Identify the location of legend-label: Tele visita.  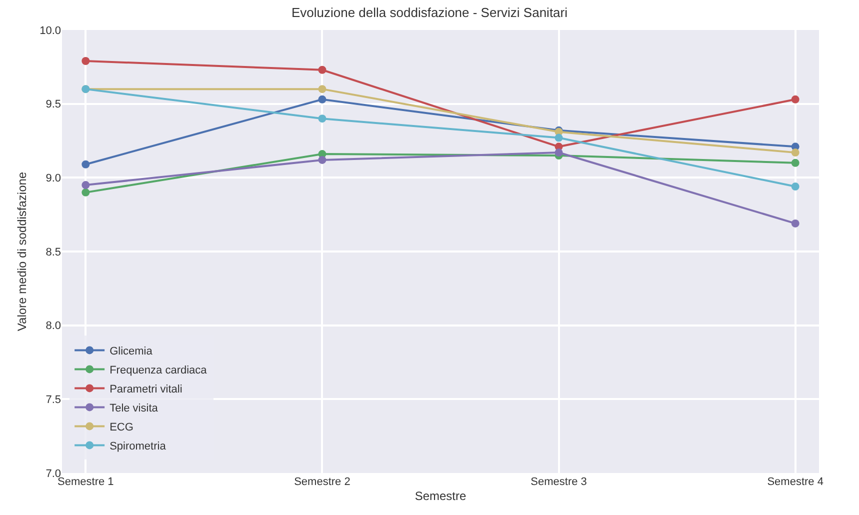
(134, 408).